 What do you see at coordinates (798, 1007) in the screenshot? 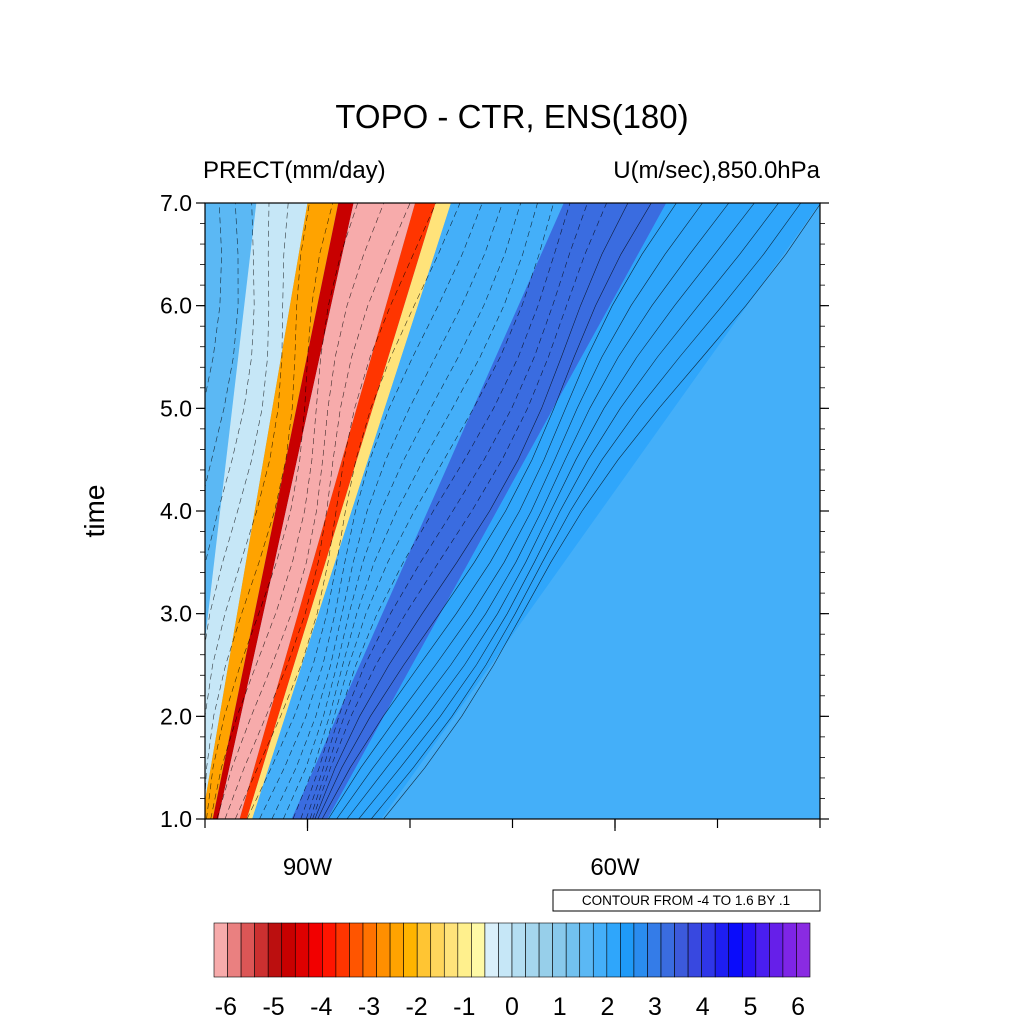
I see `colorbar-label: 6` at bounding box center [798, 1007].